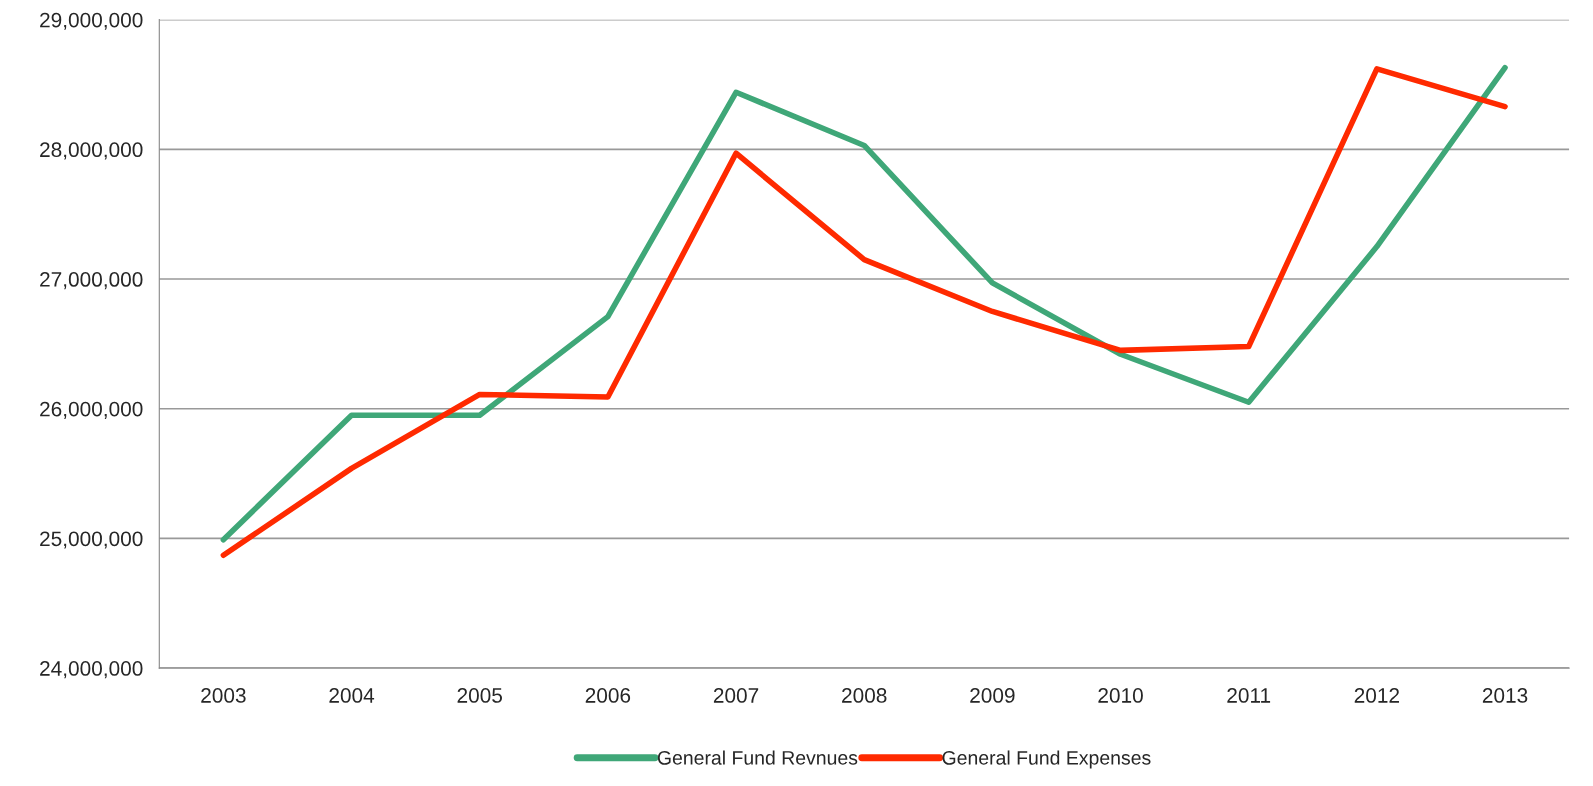 The height and width of the screenshot is (786, 1593). I want to click on x-tick-label: 2010, so click(1120, 695).